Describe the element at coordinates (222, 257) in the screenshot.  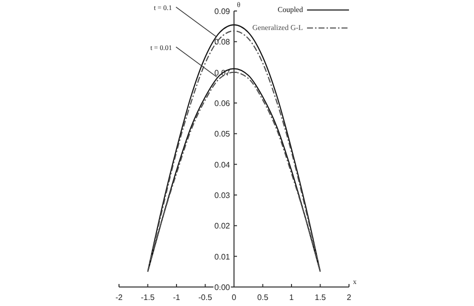
I see `y-tick-label: 0.01` at that location.